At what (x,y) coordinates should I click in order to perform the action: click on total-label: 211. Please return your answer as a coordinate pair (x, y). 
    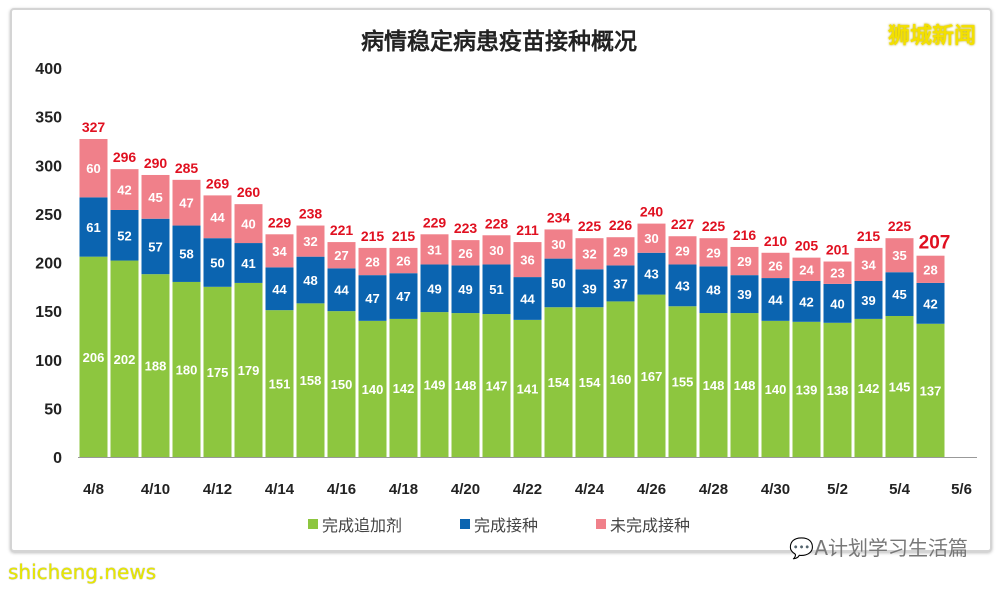
    Looking at the image, I should click on (527, 230).